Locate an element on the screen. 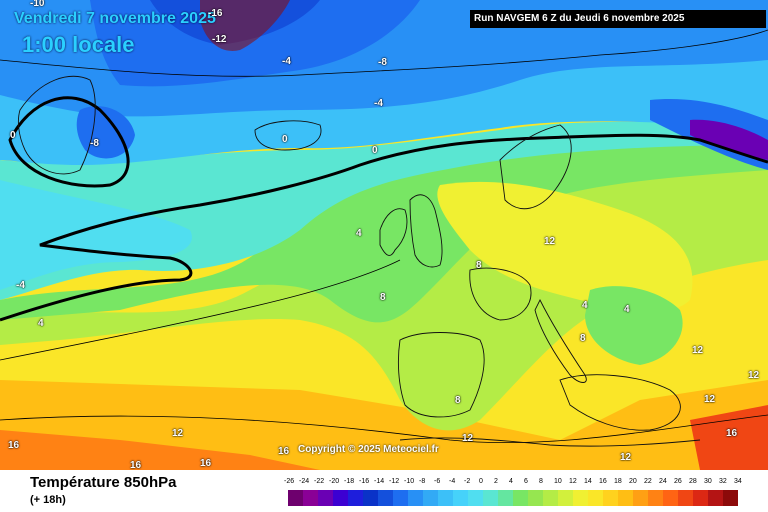 The width and height of the screenshot is (768, 512). coast-france is located at coordinates (500, 294).